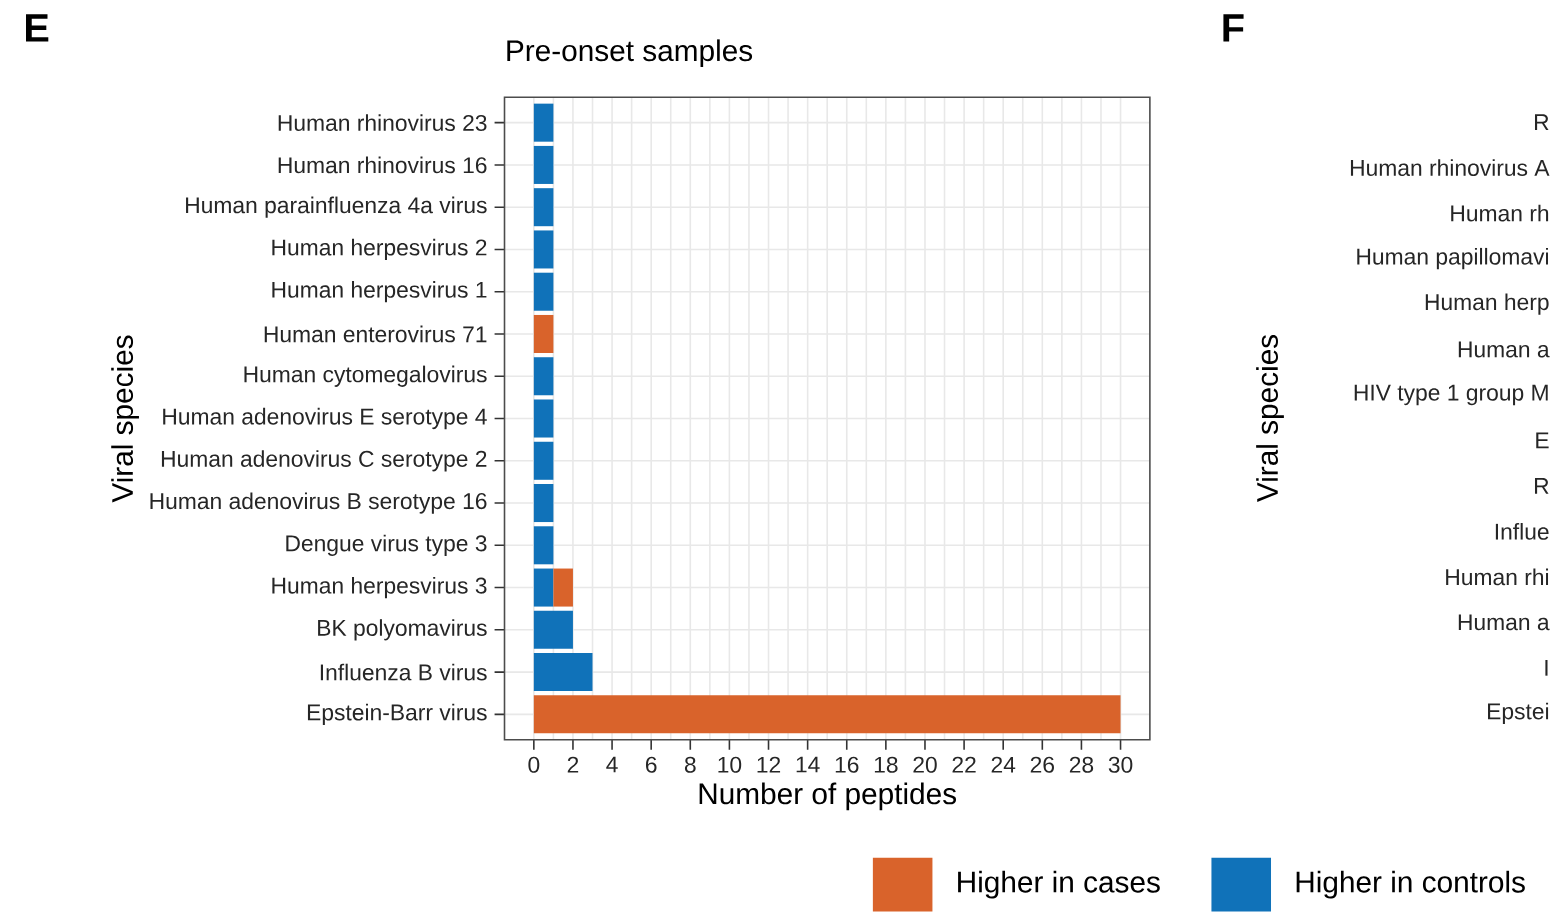 The width and height of the screenshot is (1552, 913). What do you see at coordinates (573, 764) in the screenshot?
I see `x-tick-label: 2` at bounding box center [573, 764].